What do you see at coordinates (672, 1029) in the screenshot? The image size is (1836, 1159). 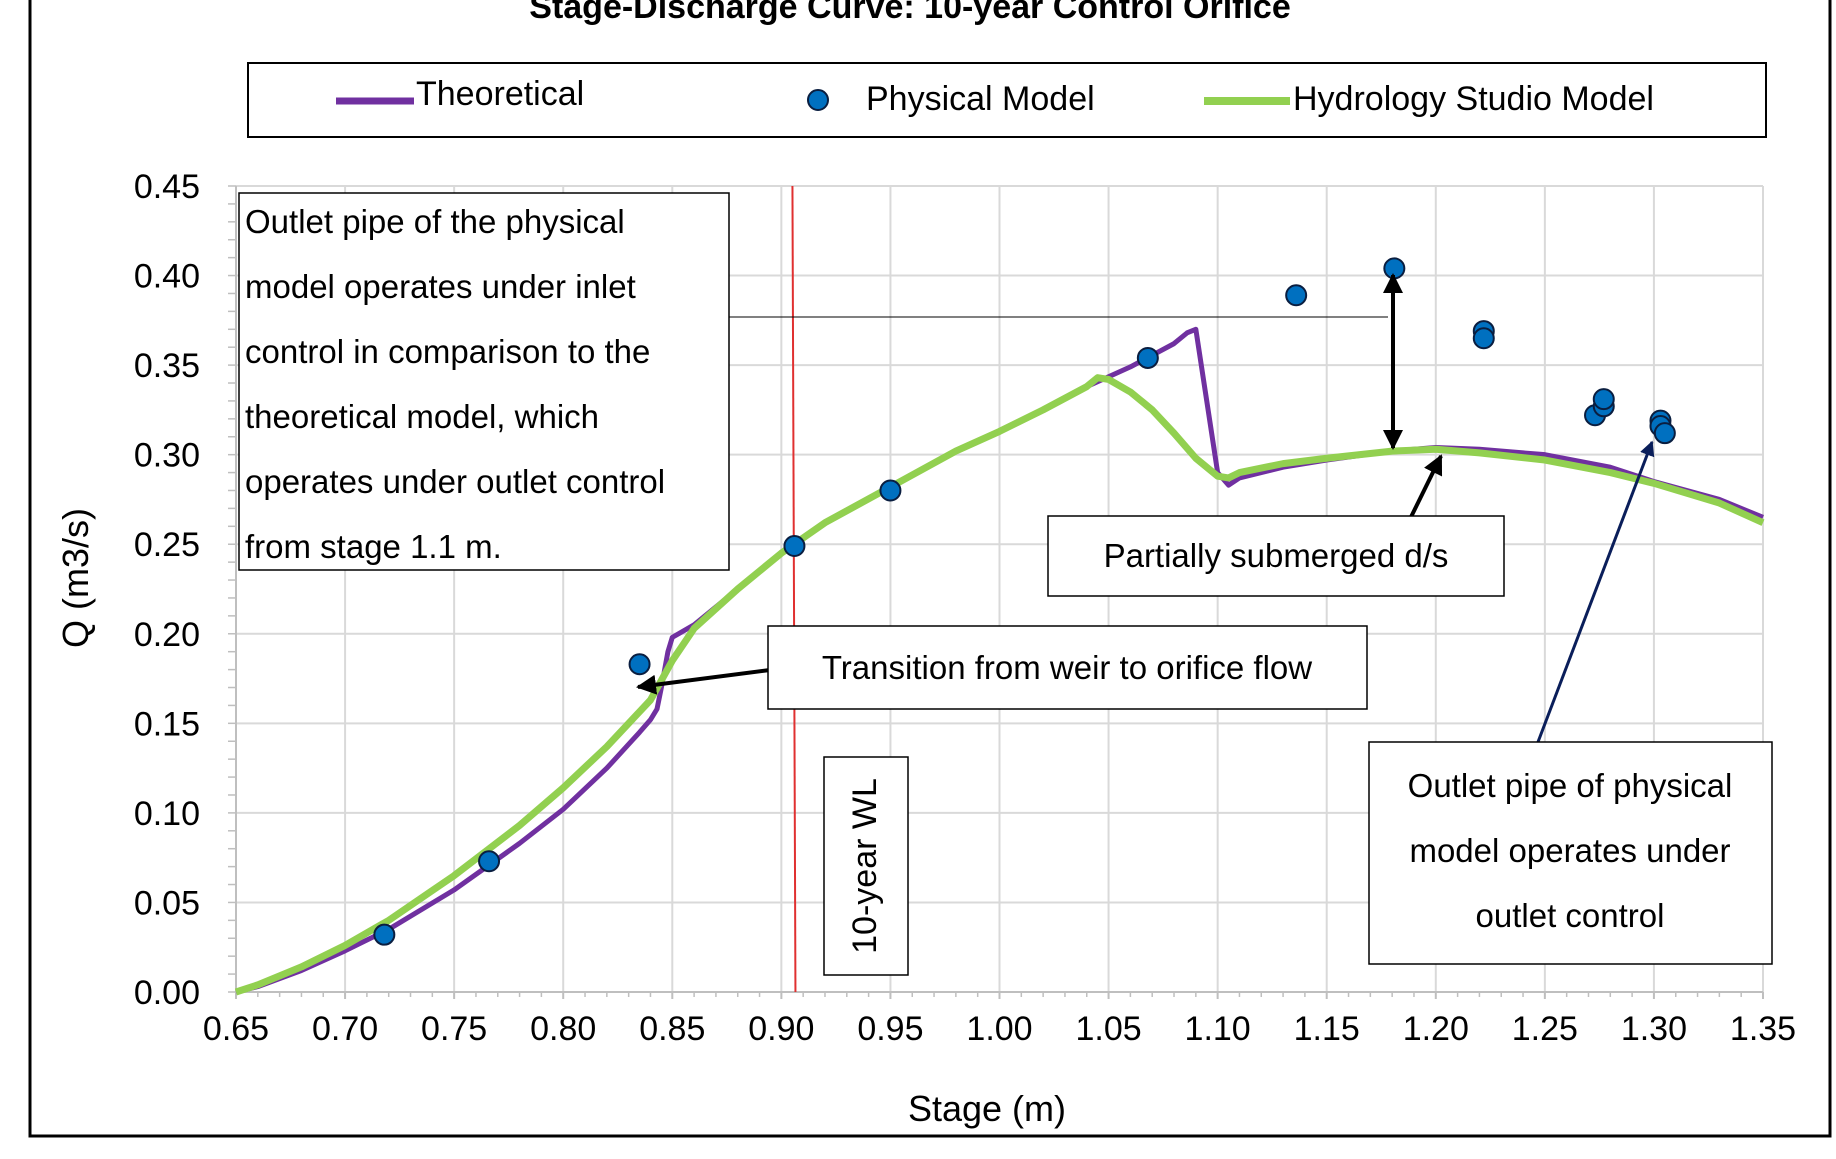 I see `x-tick-label: 0.85` at bounding box center [672, 1029].